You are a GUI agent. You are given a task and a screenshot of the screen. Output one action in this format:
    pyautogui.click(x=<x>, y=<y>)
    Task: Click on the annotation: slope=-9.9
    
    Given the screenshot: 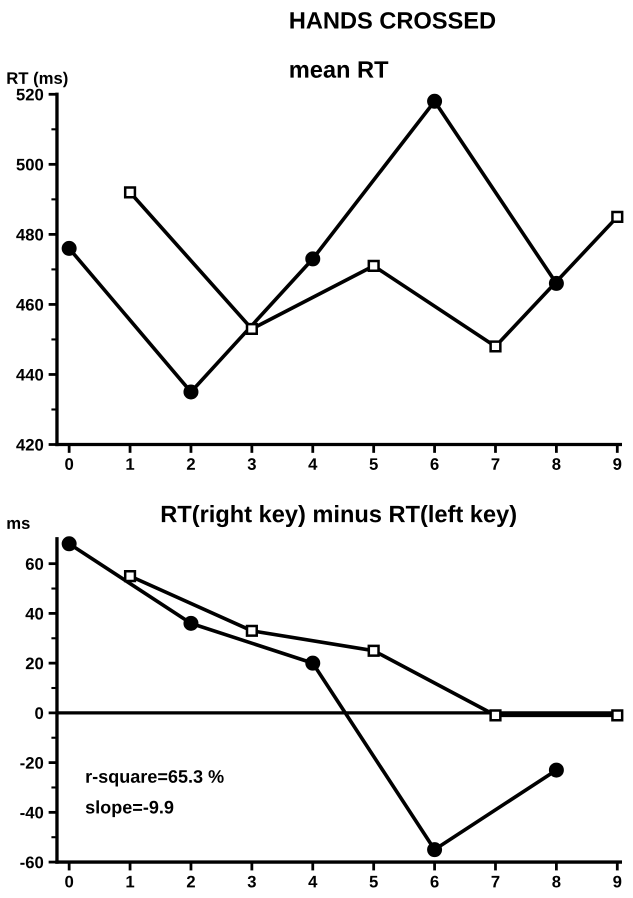 What is the action you would take?
    pyautogui.click(x=130, y=809)
    